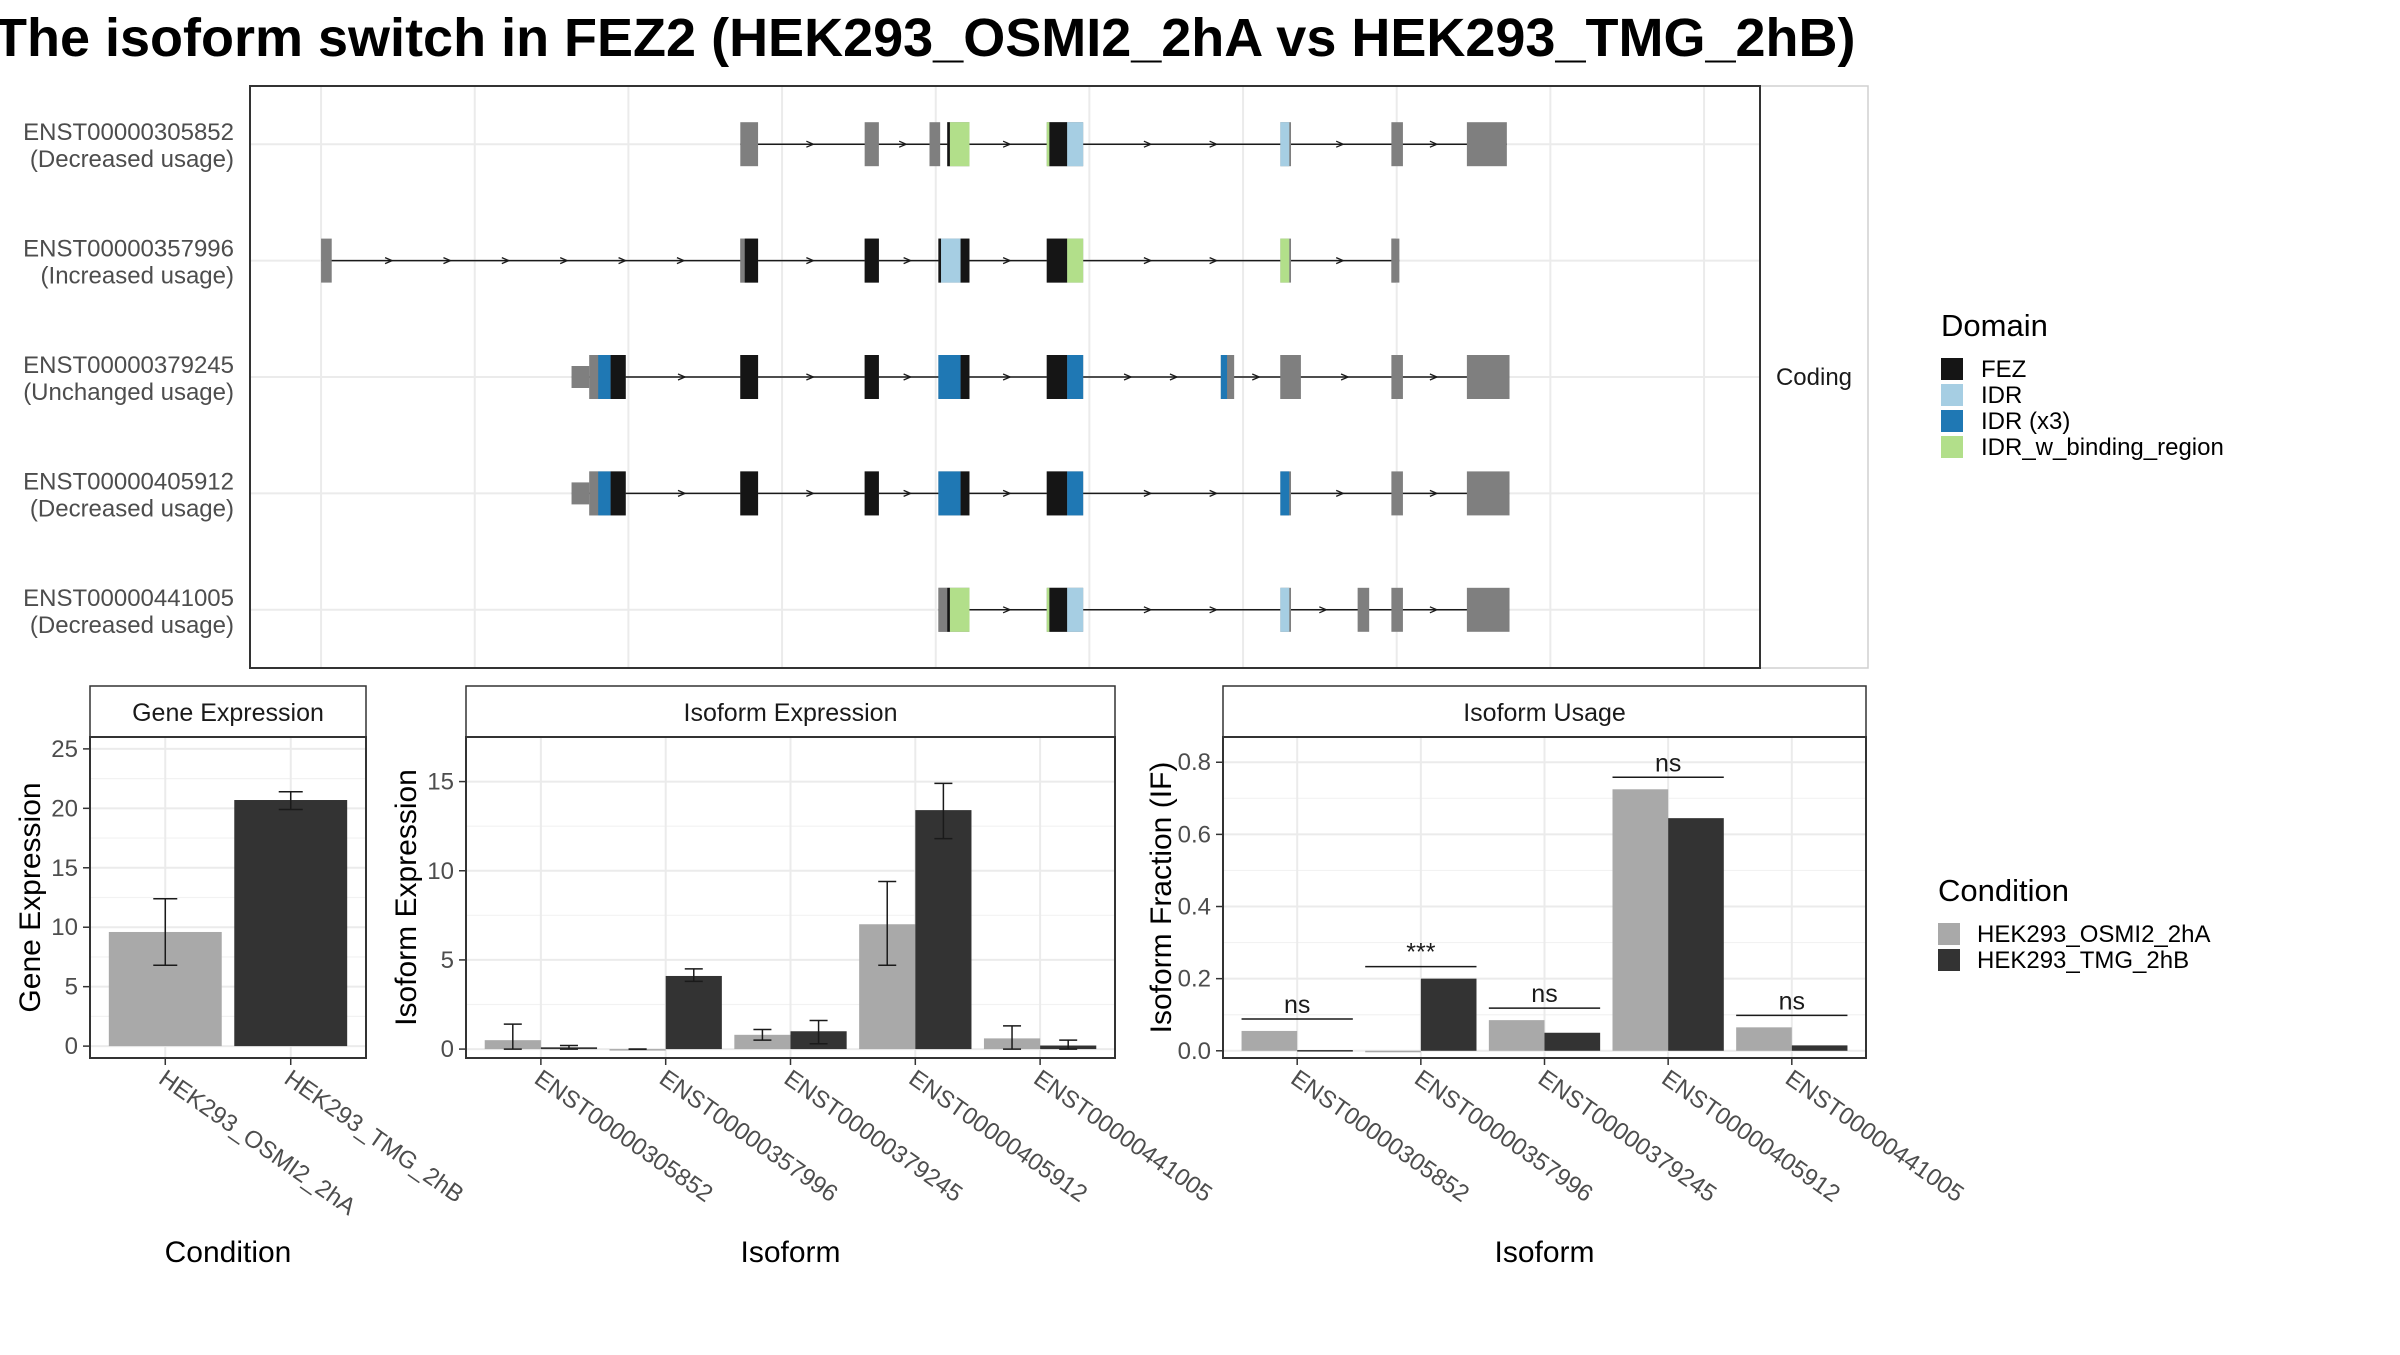  Describe the element at coordinates (447, 1049) in the screenshot. I see `y-tick-label: 0` at that location.